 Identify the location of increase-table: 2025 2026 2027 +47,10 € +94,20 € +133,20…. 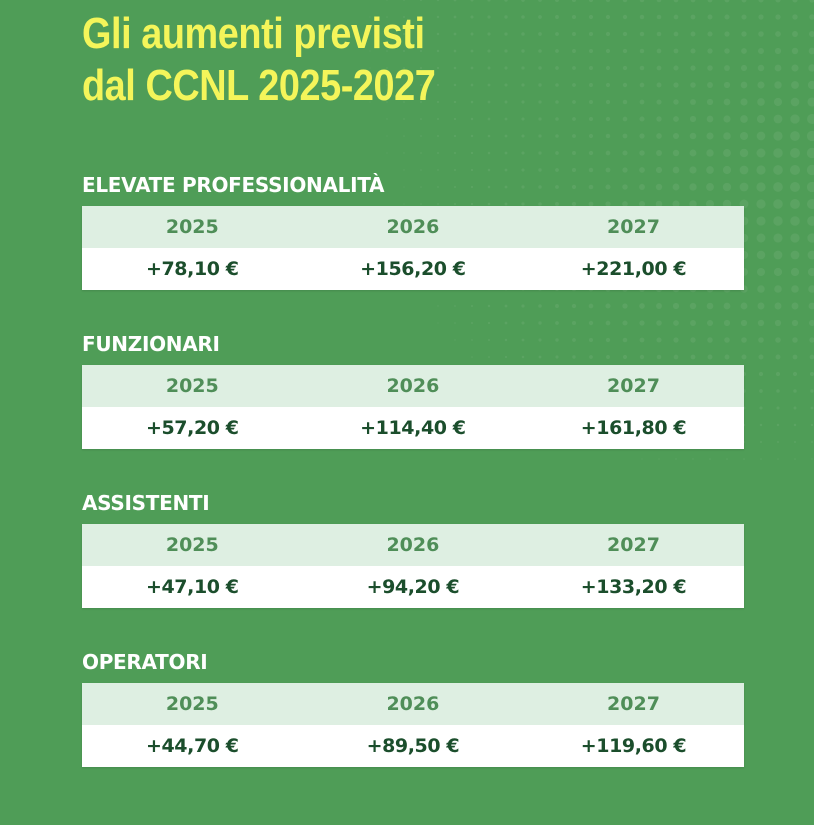
(413, 566).